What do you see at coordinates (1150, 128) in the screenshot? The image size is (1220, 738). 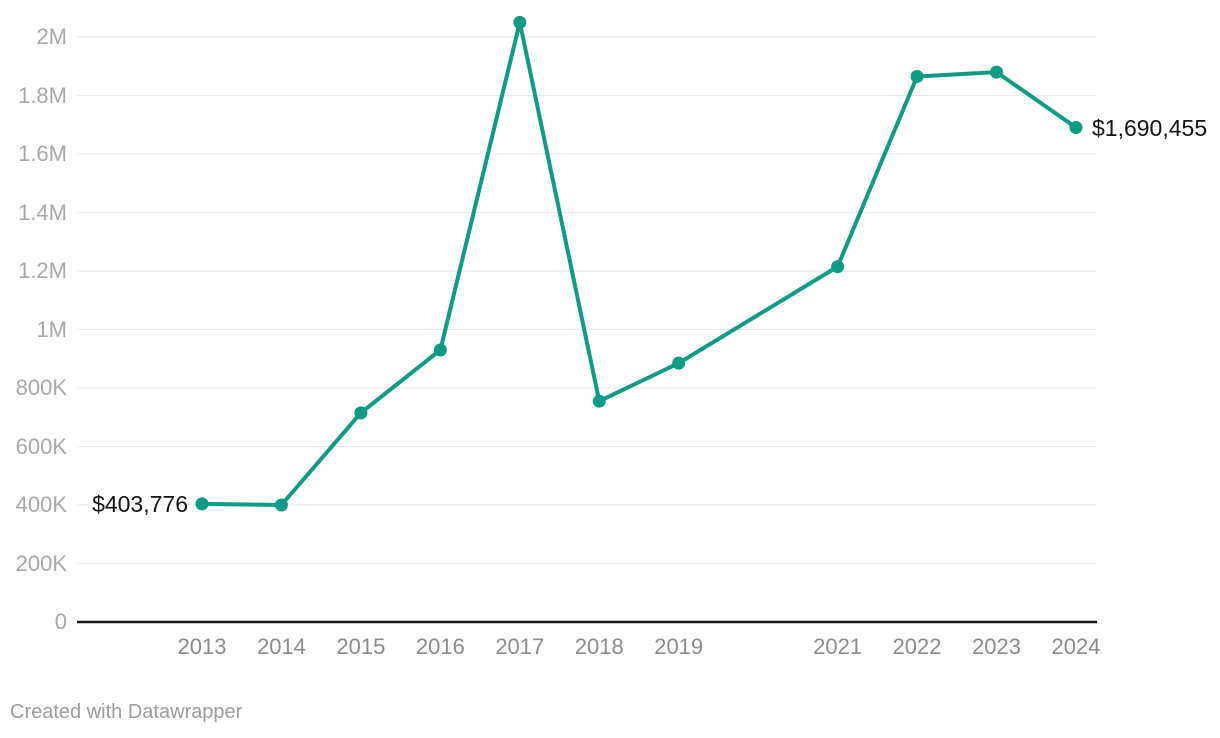 I see `last-point-value-label: $1,690,455` at bounding box center [1150, 128].